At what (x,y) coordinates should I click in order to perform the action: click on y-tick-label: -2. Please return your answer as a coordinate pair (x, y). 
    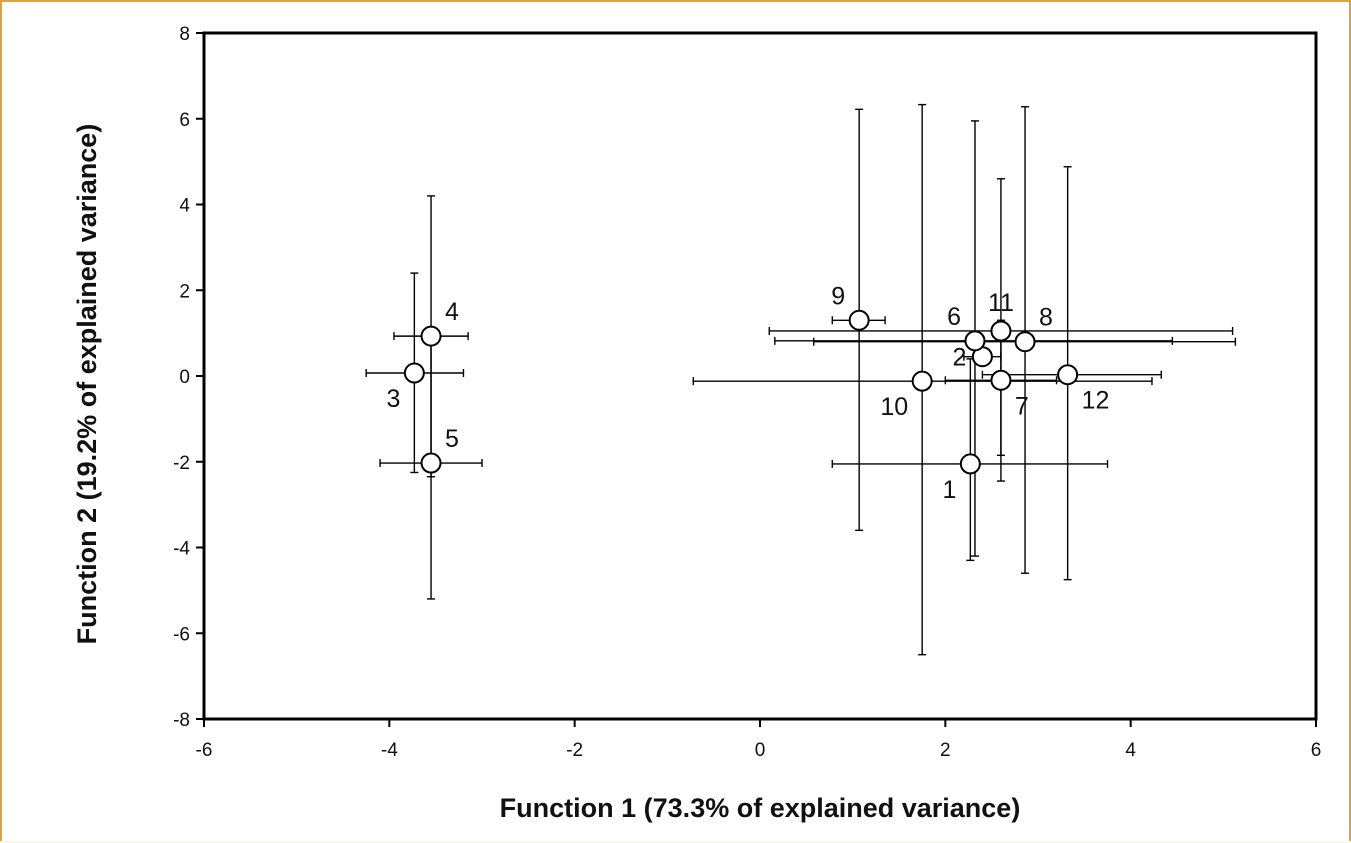
    Looking at the image, I should click on (181, 463).